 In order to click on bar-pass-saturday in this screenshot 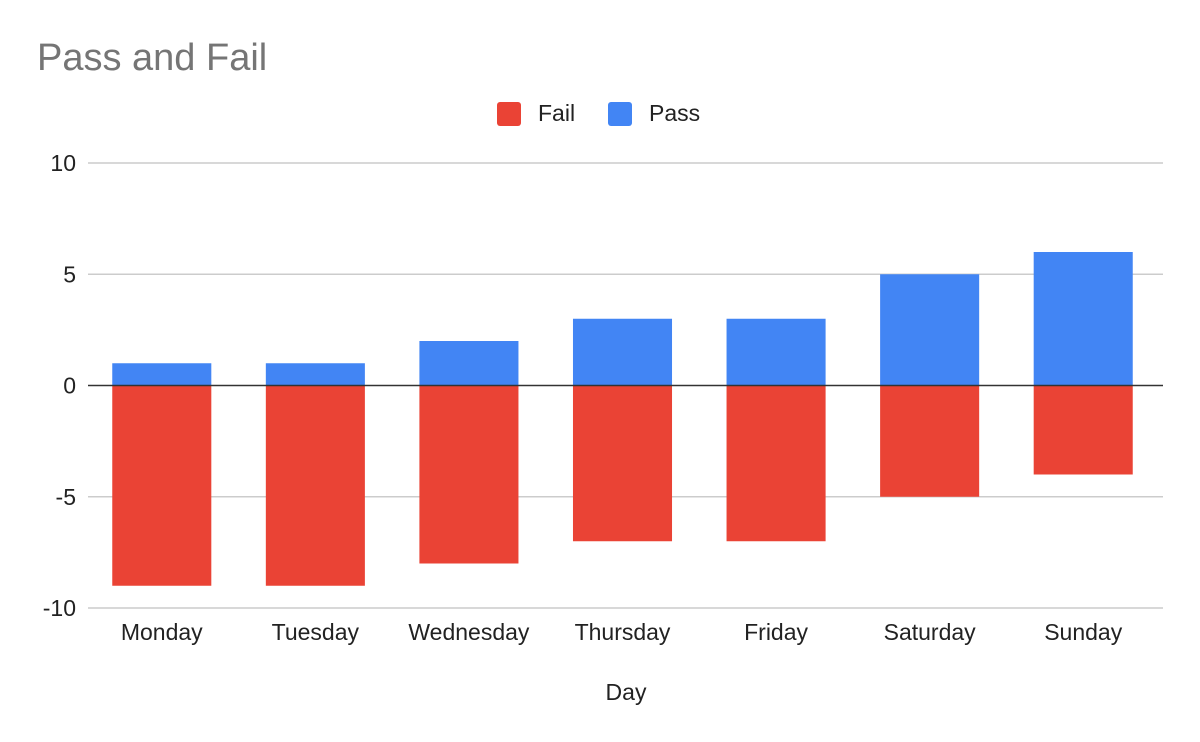, I will do `click(930, 330)`.